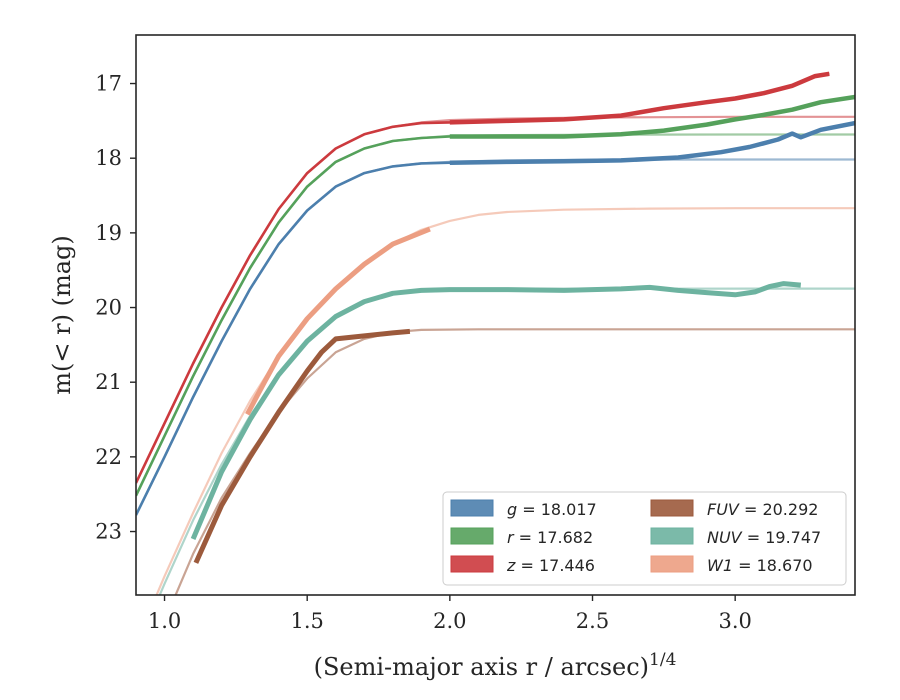 This screenshot has width=900, height=700. What do you see at coordinates (734, 621) in the screenshot?
I see `x-tick-label: 3.0` at bounding box center [734, 621].